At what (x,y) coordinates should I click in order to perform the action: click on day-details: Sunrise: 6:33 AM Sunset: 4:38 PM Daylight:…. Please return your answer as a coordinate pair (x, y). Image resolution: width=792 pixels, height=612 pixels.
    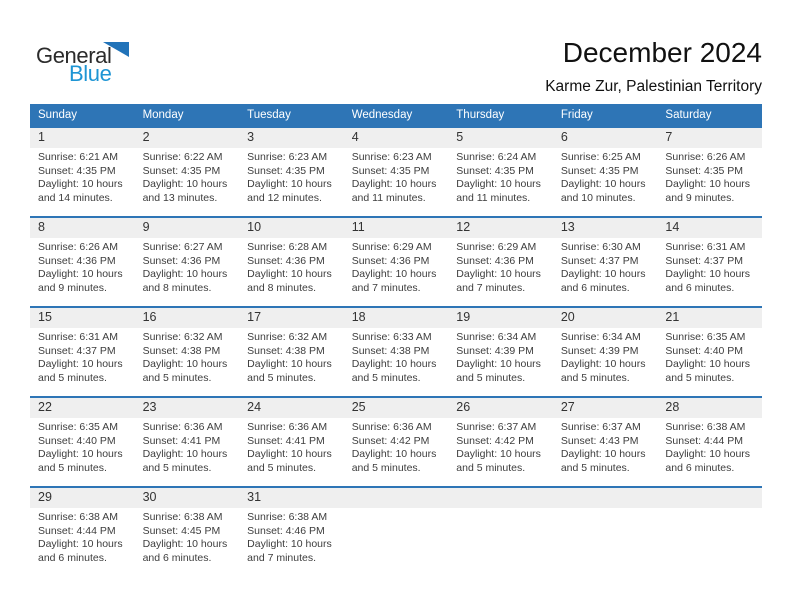
    Looking at the image, I should click on (396, 356).